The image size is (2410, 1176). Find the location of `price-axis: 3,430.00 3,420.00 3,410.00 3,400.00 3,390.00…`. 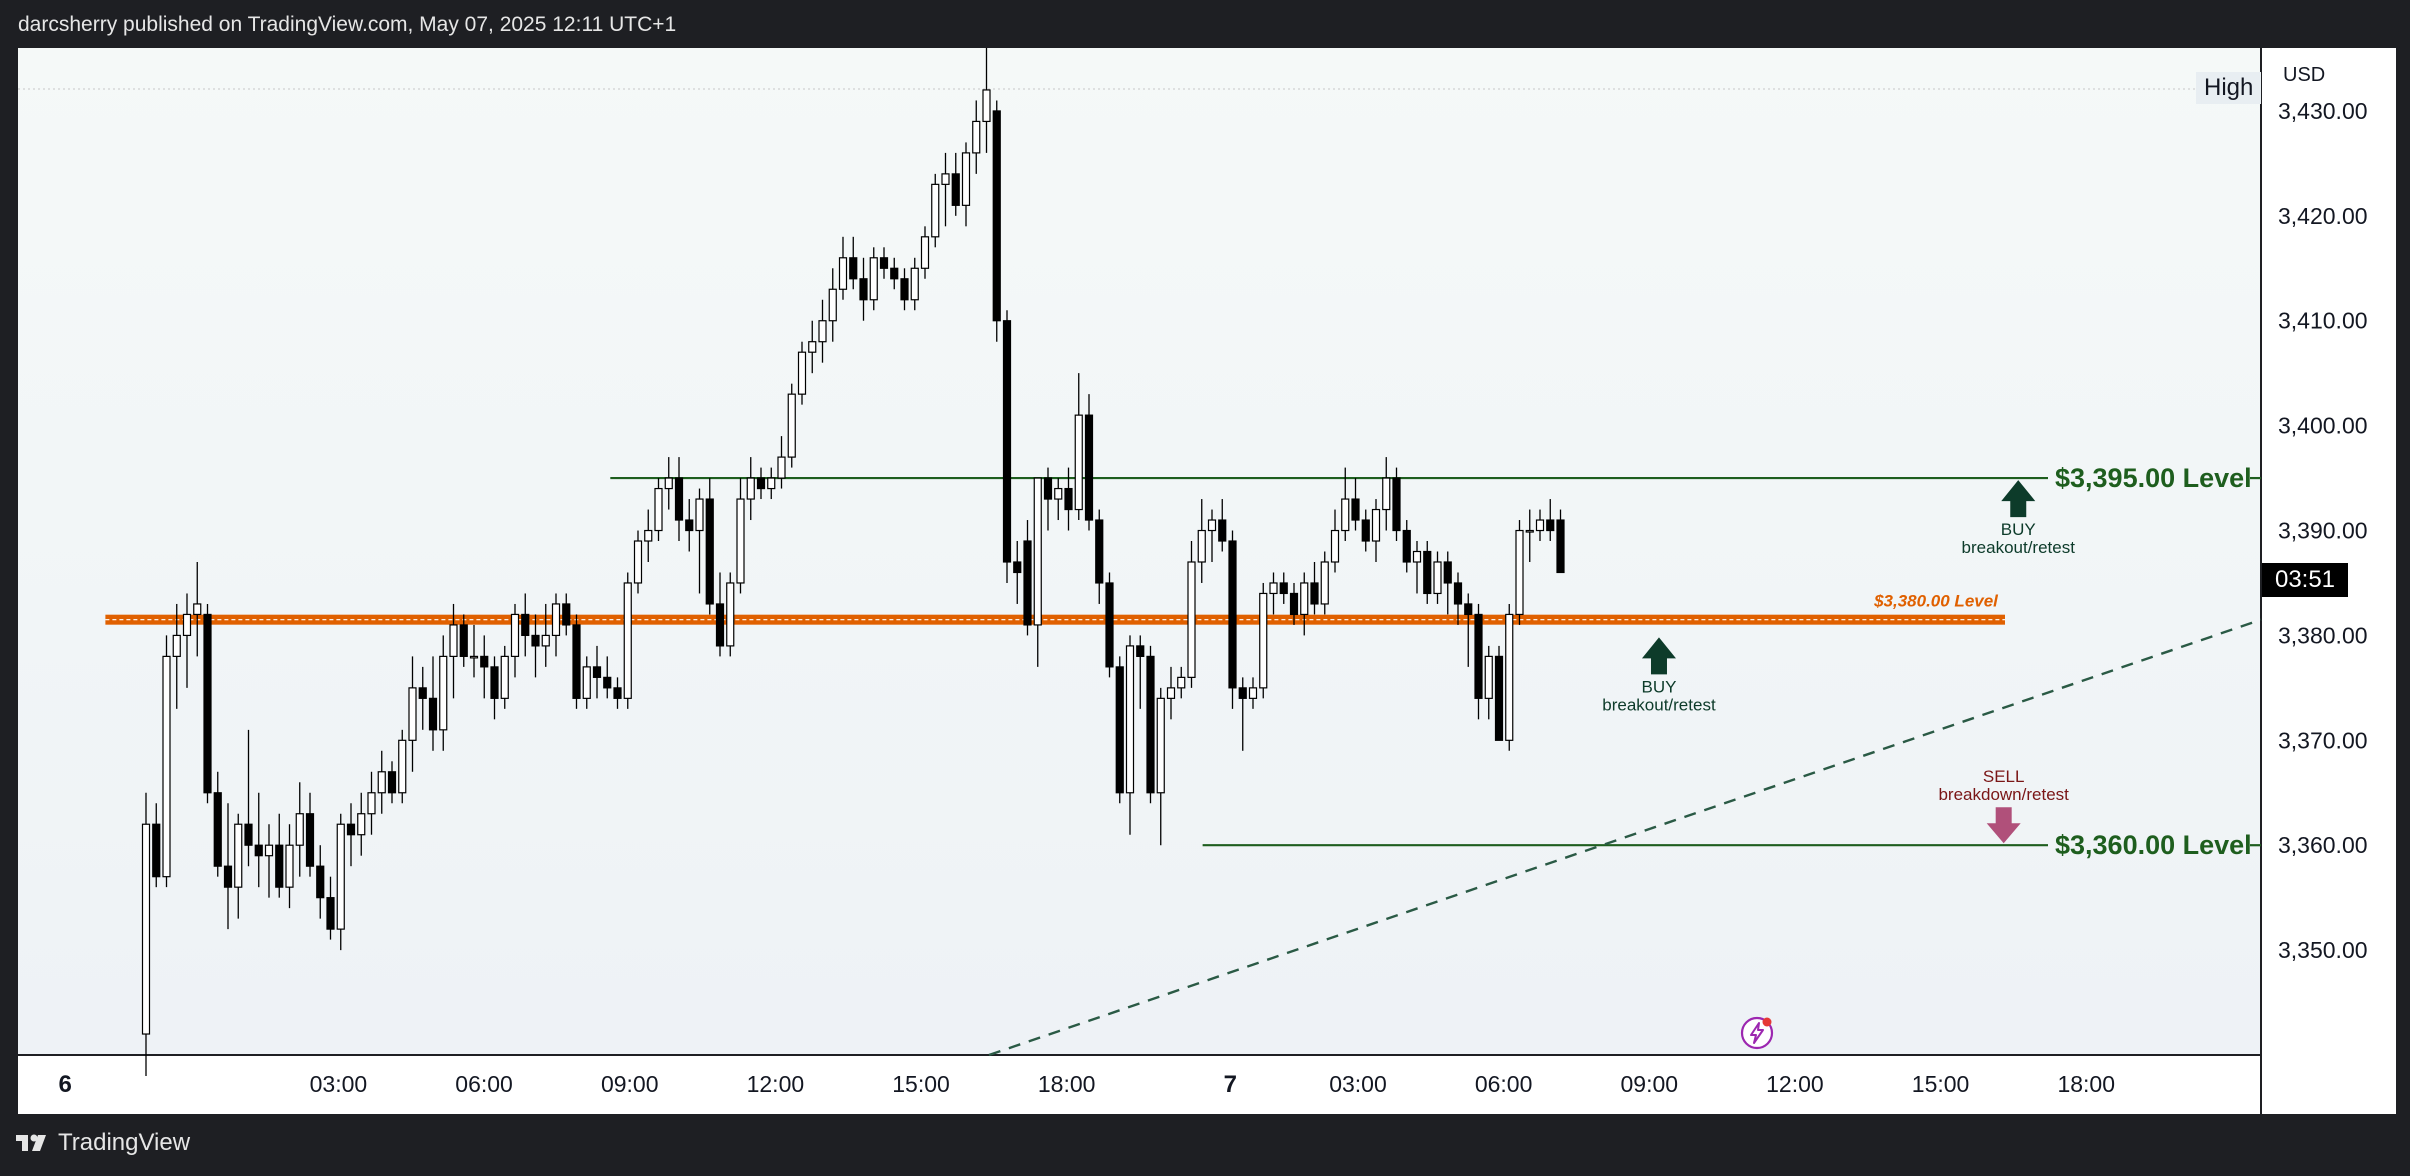

price-axis: 3,430.00 3,420.00 3,410.00 3,400.00 3,390.00… is located at coordinates (2323, 530).